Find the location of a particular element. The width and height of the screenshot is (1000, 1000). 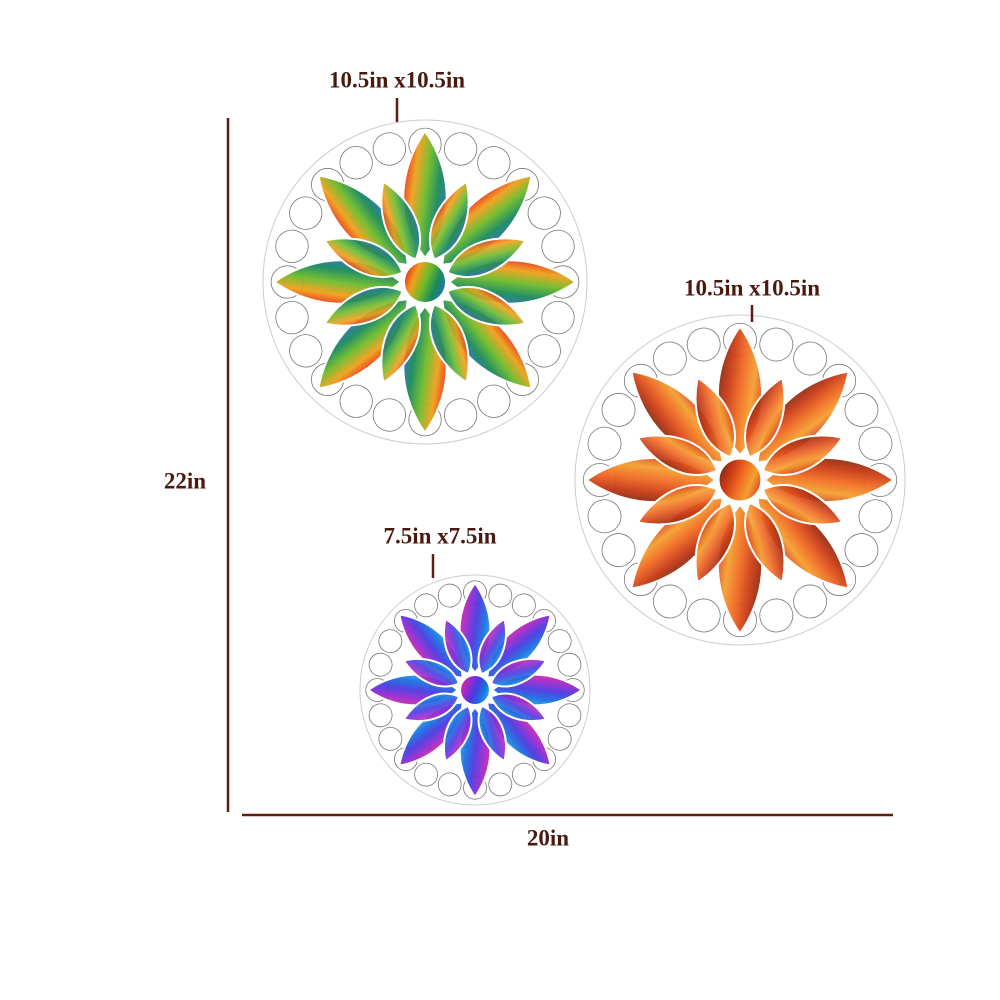

size-label: 7.5in x7.5in is located at coordinates (439, 535).